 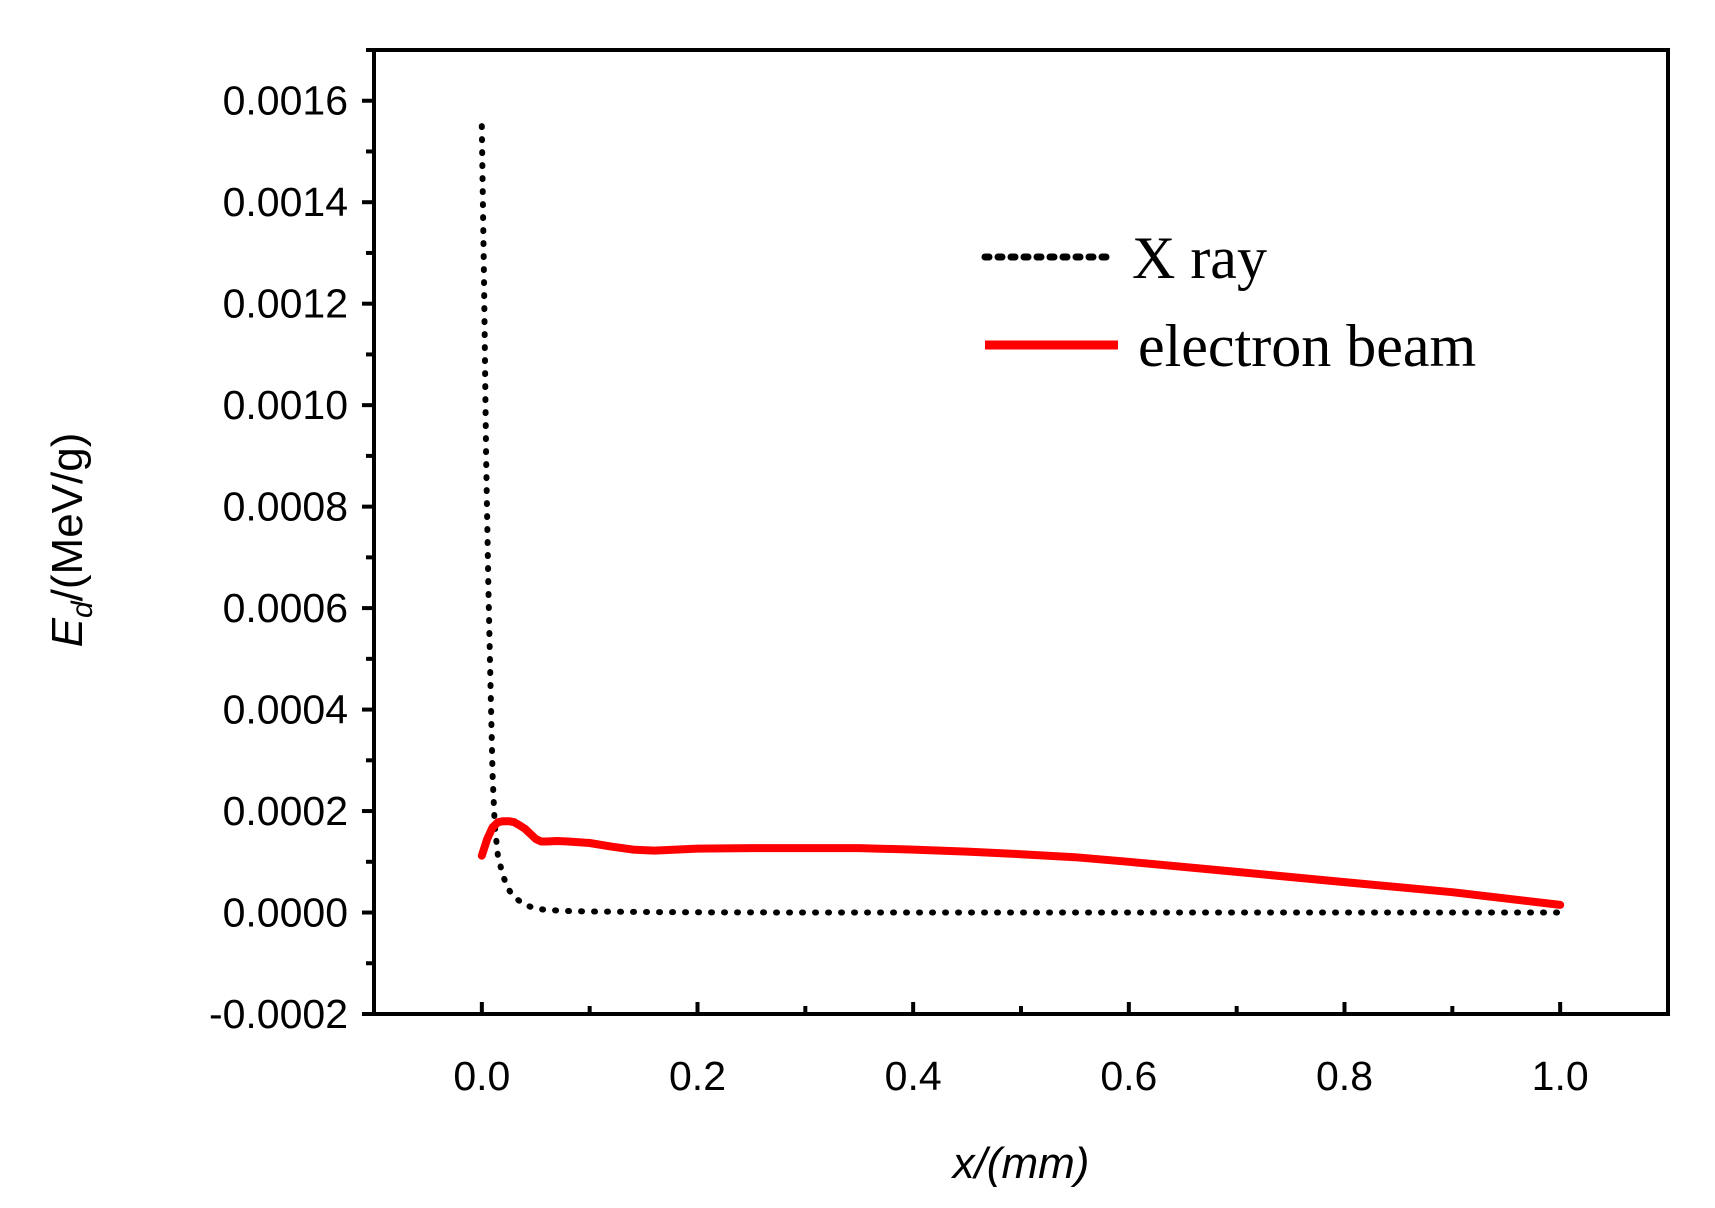 What do you see at coordinates (1344, 1076) in the screenshot?
I see `x-tick-label: 0.8` at bounding box center [1344, 1076].